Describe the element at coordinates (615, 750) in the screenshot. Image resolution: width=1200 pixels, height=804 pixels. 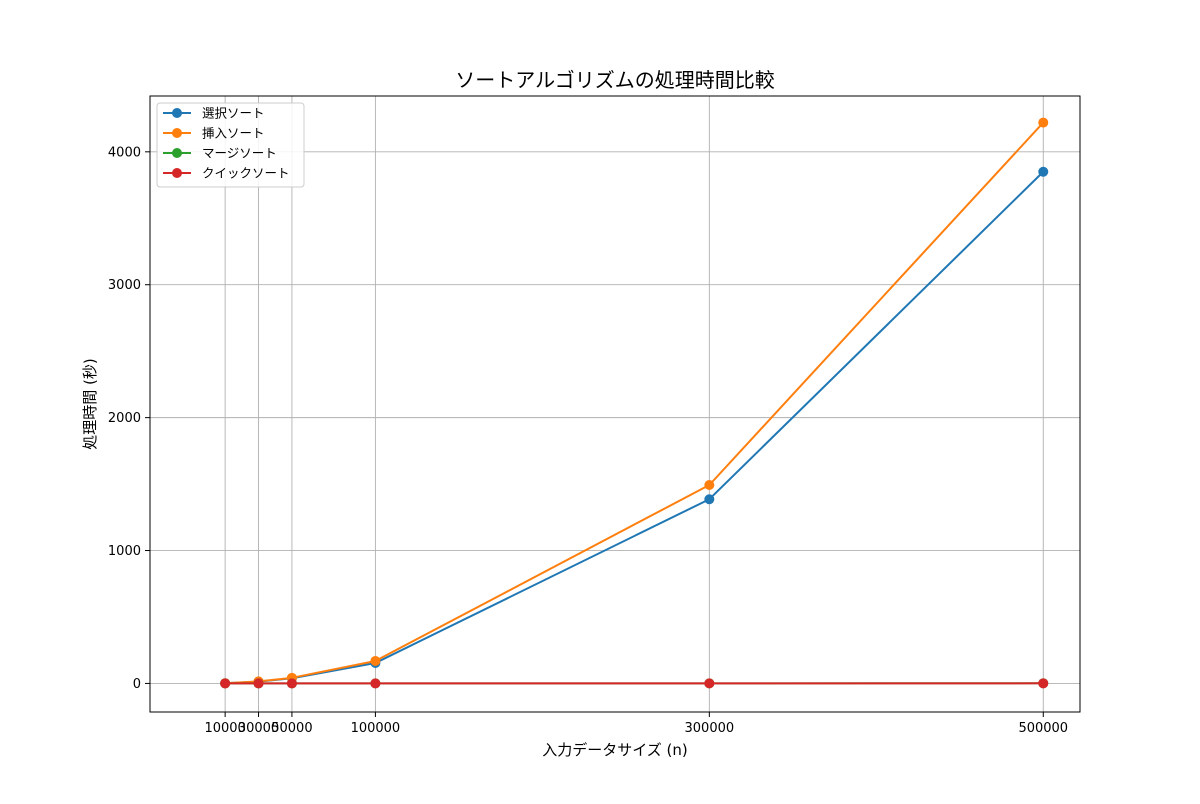
I see `x-axis-label: 入力データサイズ (n)` at that location.